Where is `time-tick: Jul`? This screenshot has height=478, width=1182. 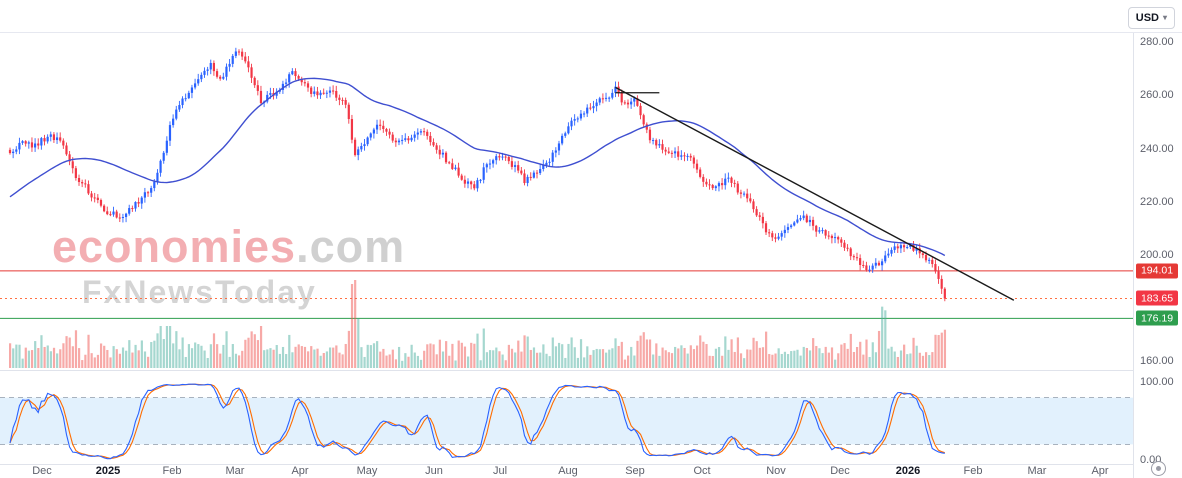
time-tick: Jul is located at coordinates (500, 471).